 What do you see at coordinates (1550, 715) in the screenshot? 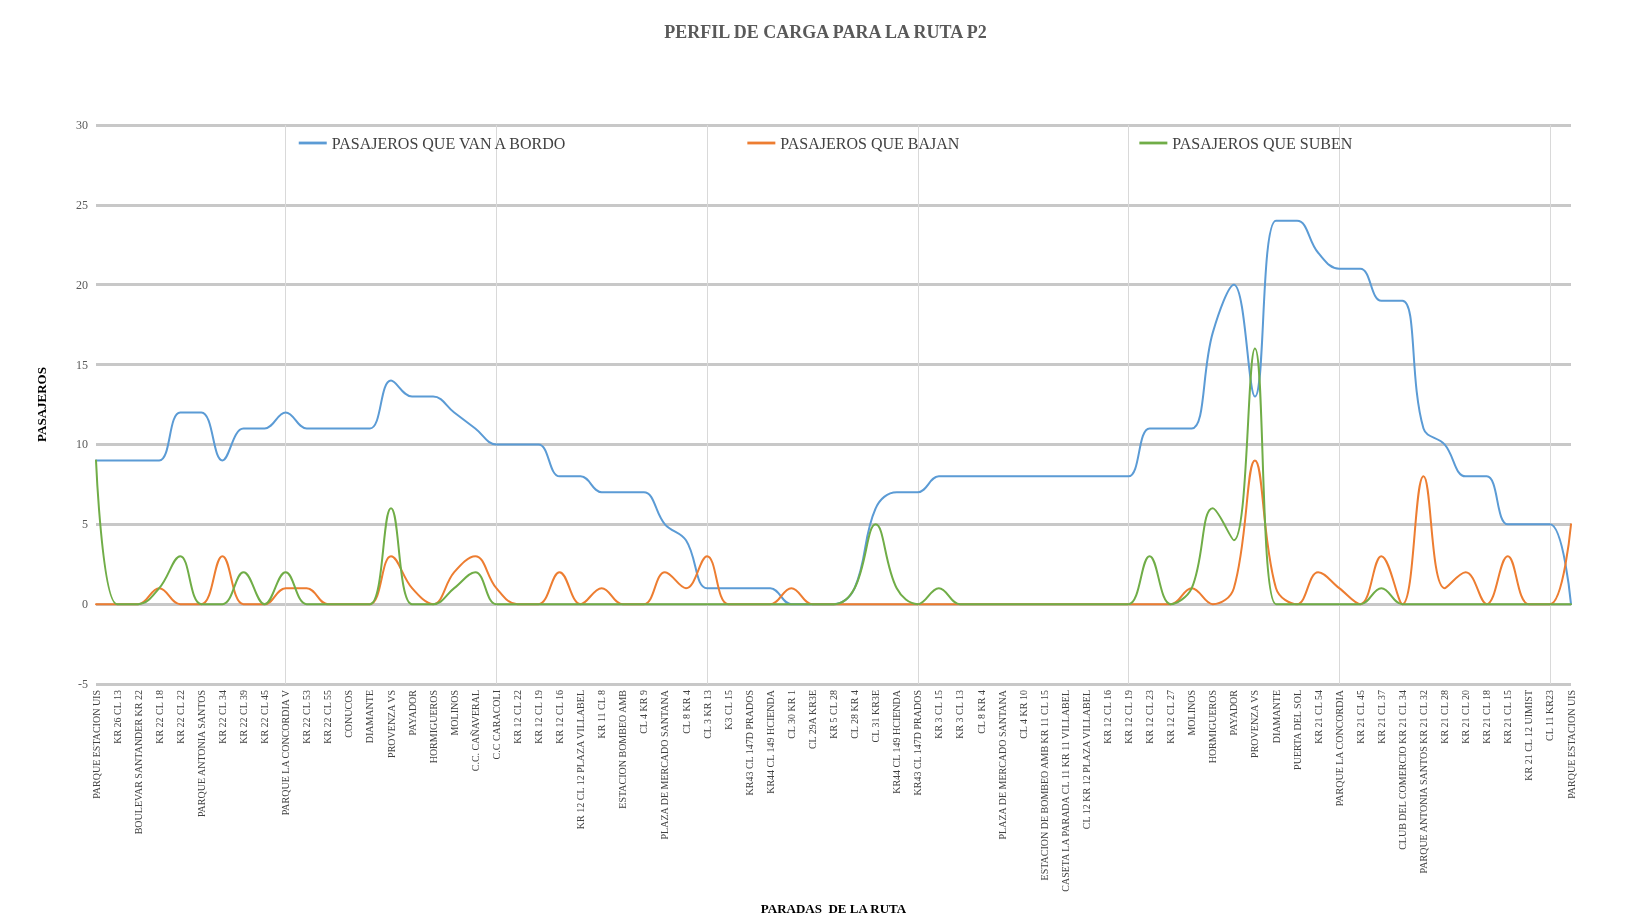
I see `x-tick-label: CL 11 KR23` at bounding box center [1550, 715].